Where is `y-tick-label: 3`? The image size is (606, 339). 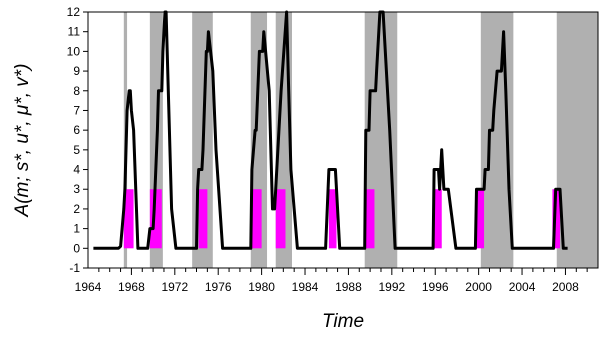
y-tick-label: 3 is located at coordinates (76, 189).